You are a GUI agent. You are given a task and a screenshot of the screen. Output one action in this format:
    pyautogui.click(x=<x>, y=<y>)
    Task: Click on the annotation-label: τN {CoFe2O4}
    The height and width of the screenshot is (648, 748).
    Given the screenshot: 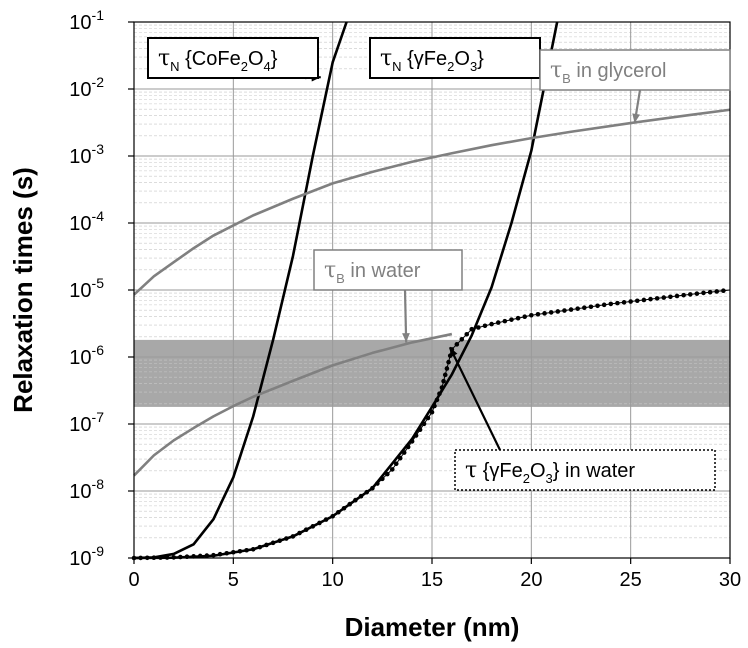 What is the action you would take?
    pyautogui.click(x=218, y=60)
    